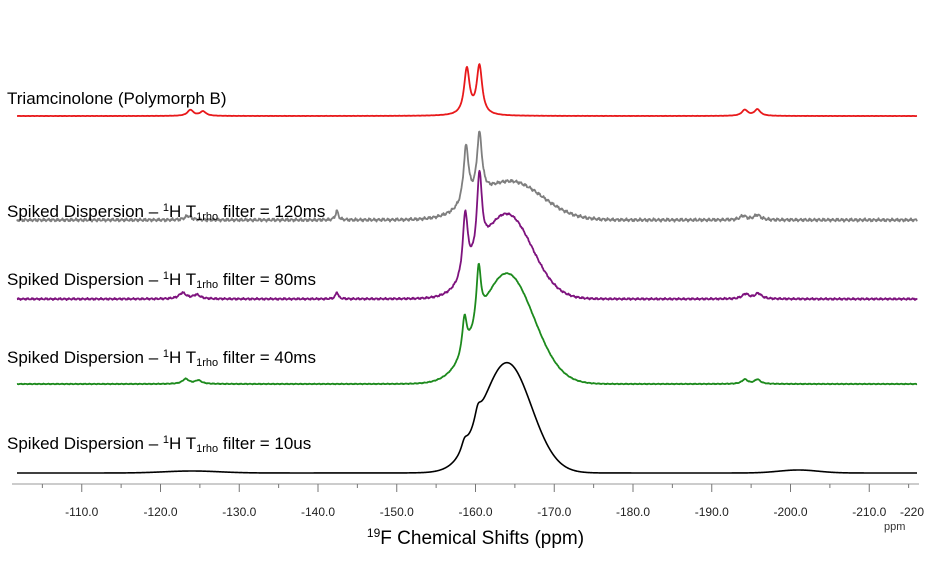 The image size is (951, 563). What do you see at coordinates (912, 512) in the screenshot?
I see `x-tick-label: -220` at bounding box center [912, 512].